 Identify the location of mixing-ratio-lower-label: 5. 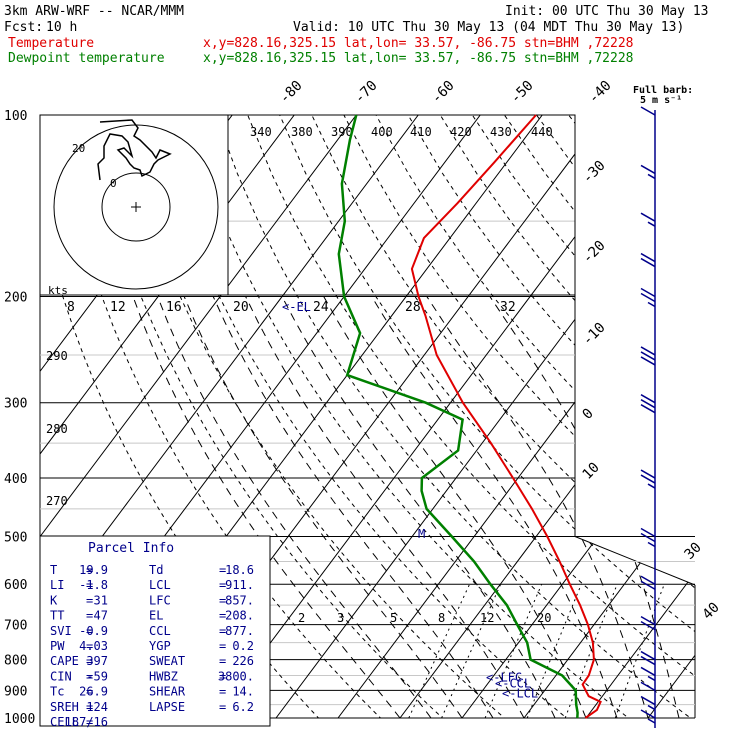
(393, 618).